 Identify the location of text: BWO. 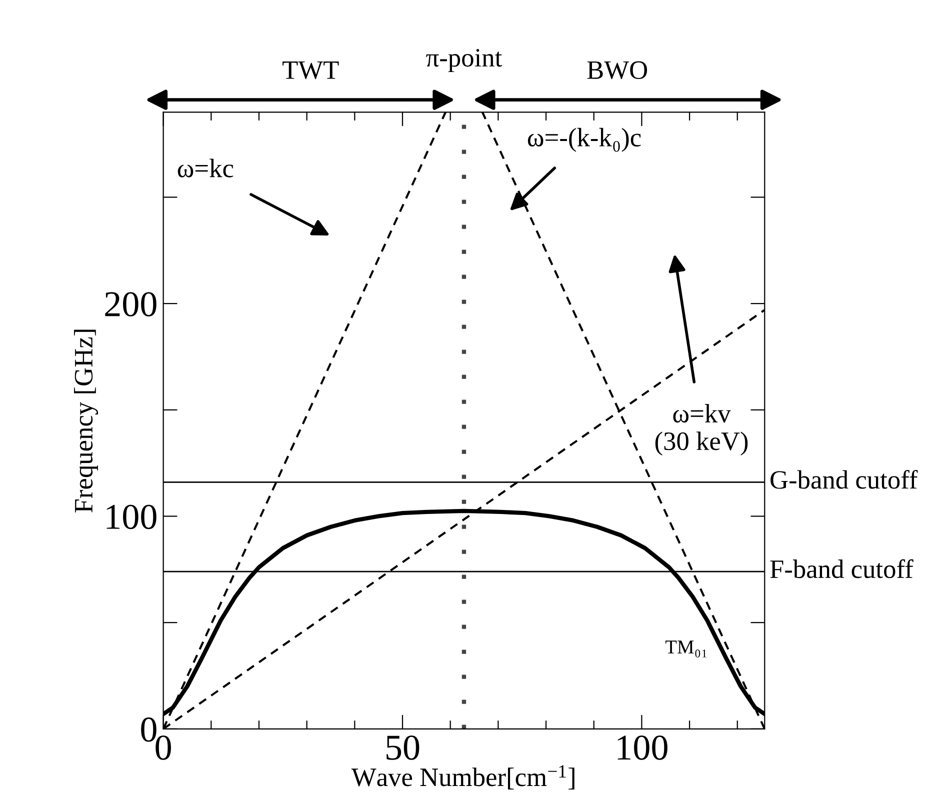
(617, 70).